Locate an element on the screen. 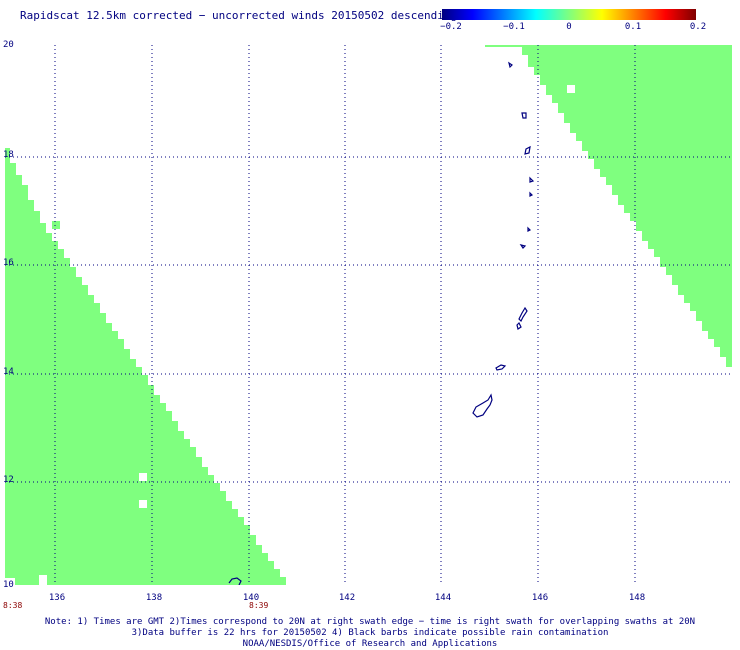 The image size is (740, 650). swath-time-label: 8:39 is located at coordinates (259, 605).